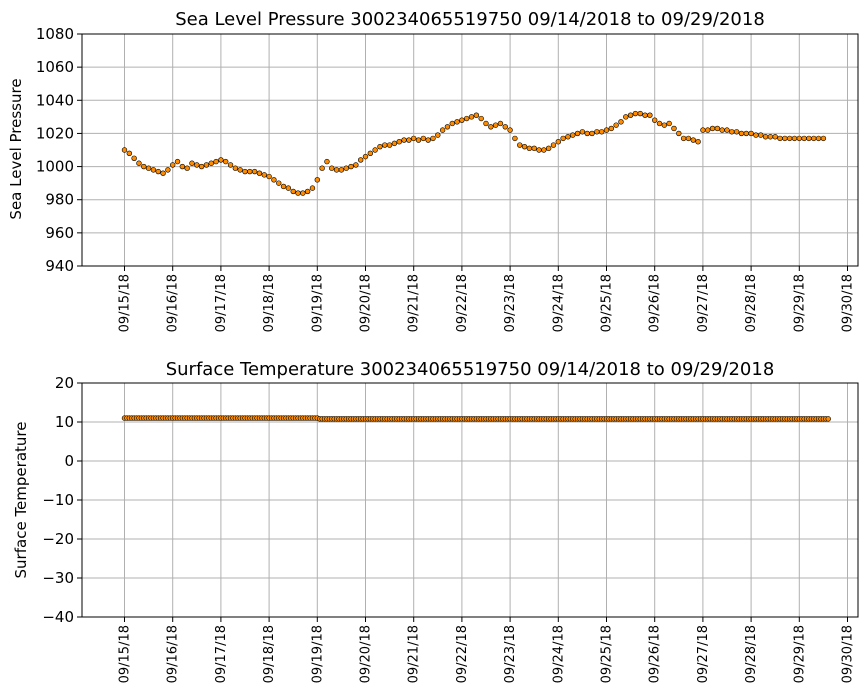  What do you see at coordinates (58, 578) in the screenshot?
I see `y-tick-label: −30` at bounding box center [58, 578].